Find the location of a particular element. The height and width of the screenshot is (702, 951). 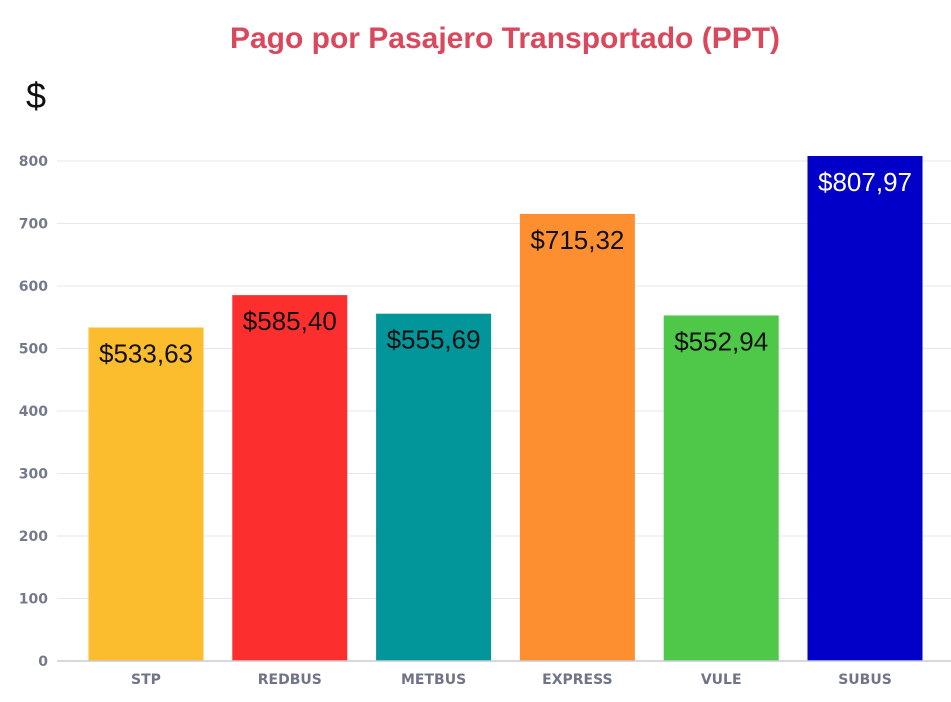

x-axis-categories: STP REDBUS METBUS EXPRESS VULE SUBUS is located at coordinates (511, 680).